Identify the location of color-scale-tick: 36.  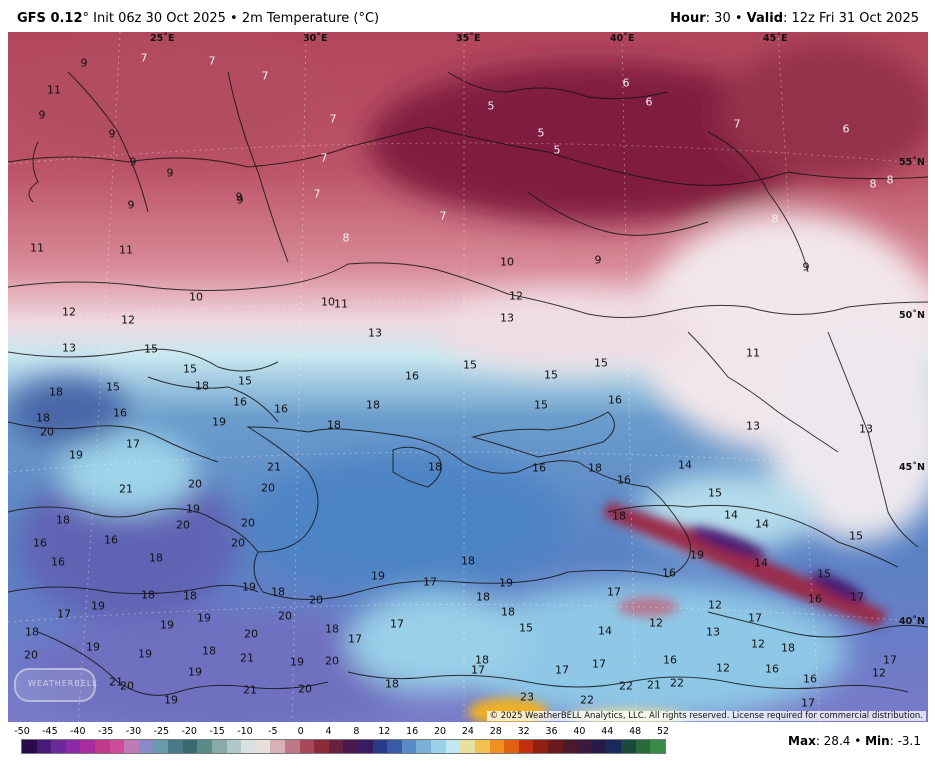
(551, 731).